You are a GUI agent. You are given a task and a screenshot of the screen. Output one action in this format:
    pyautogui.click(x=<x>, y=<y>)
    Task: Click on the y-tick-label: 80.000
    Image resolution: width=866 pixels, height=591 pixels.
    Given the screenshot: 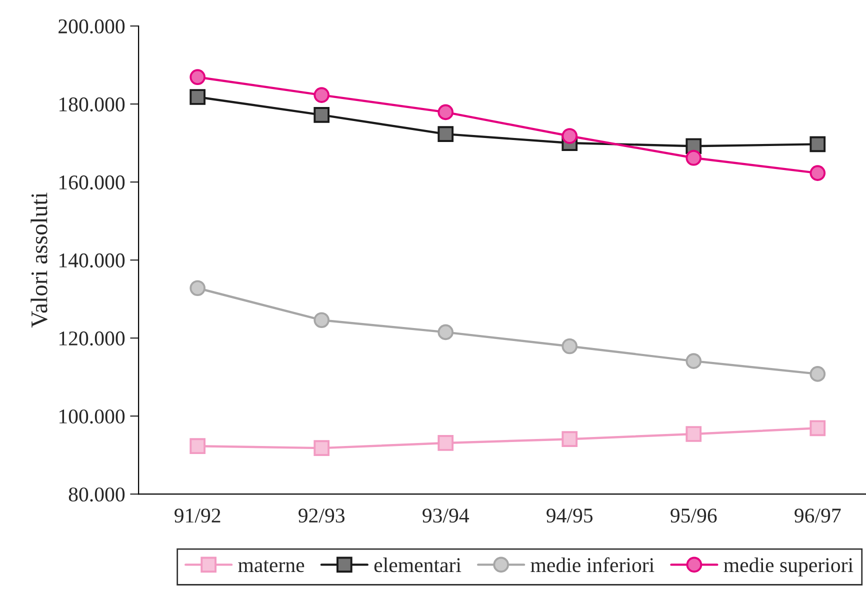 What is the action you would take?
    pyautogui.click(x=96, y=494)
    